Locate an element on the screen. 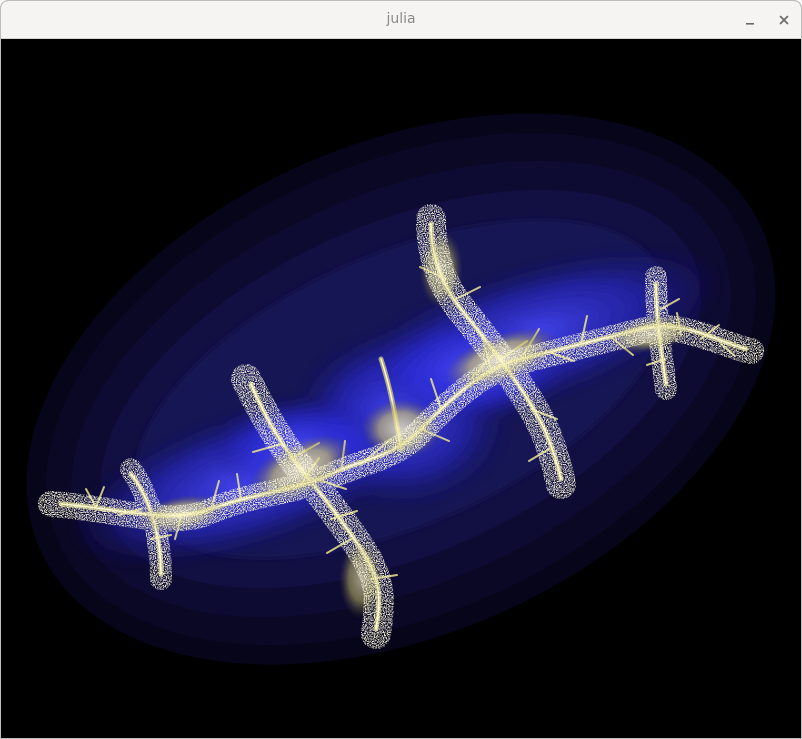 This screenshot has height=739, width=802. titlebar: julia is located at coordinates (401, 20).